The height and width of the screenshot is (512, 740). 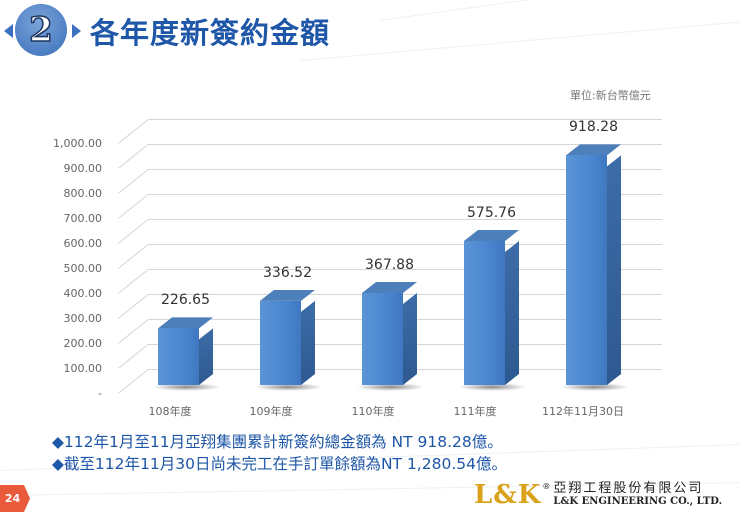 I want to click on page-number-badge: 24, so click(x=15, y=498).